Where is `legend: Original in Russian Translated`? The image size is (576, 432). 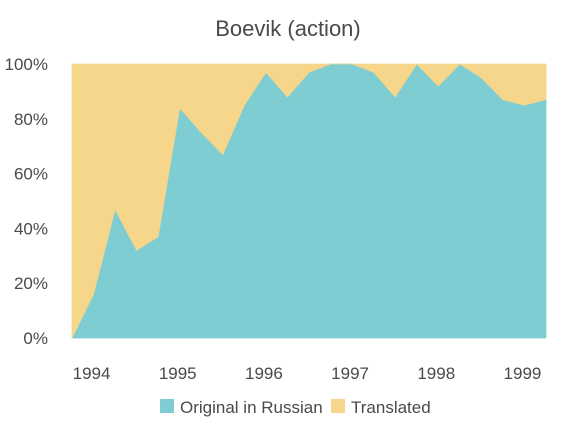
legend: Original in Russian Translated is located at coordinates (295, 407).